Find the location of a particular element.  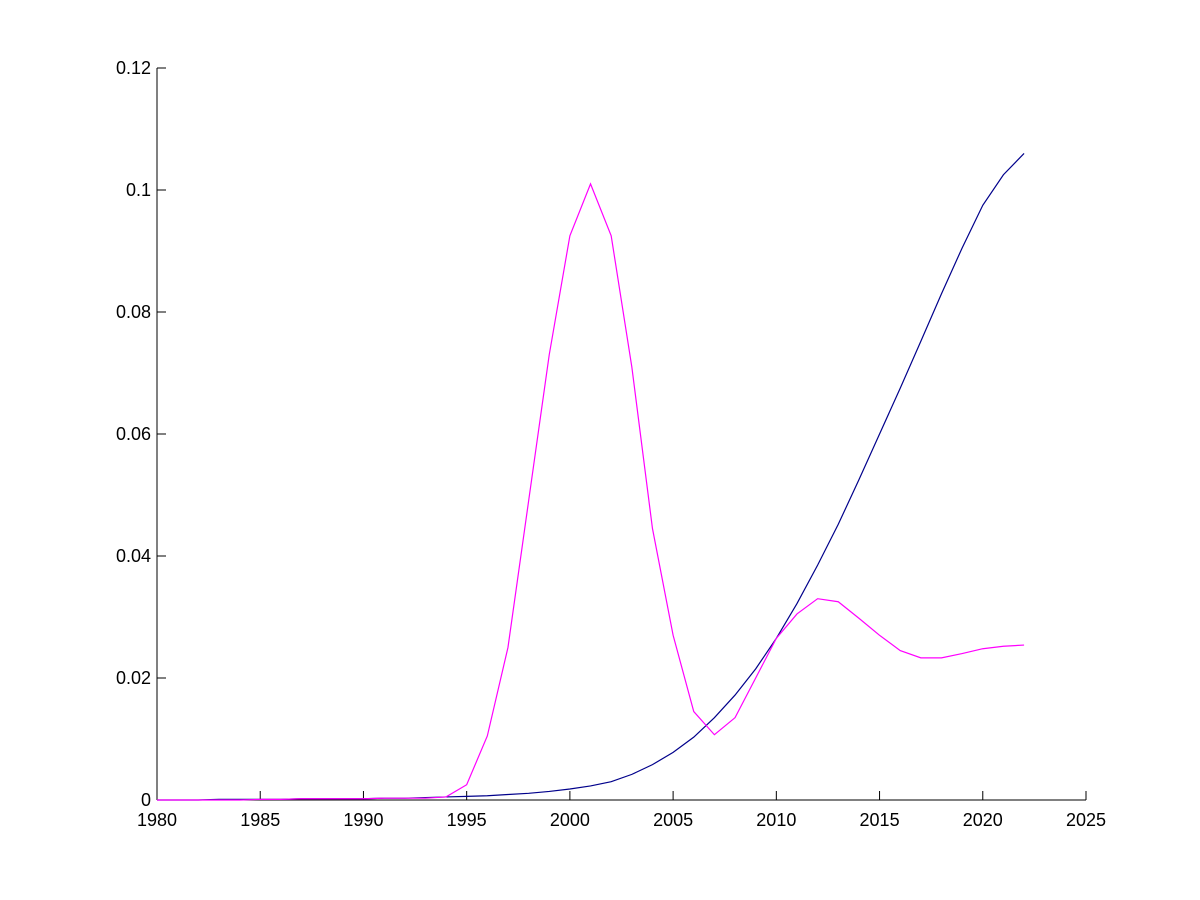

y-tick-label: 0.02 is located at coordinates (133, 678).